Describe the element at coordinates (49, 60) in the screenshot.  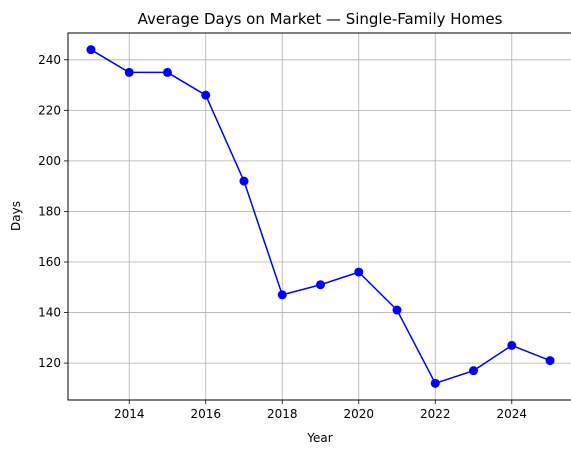
I see `y-tick-label: 240` at that location.